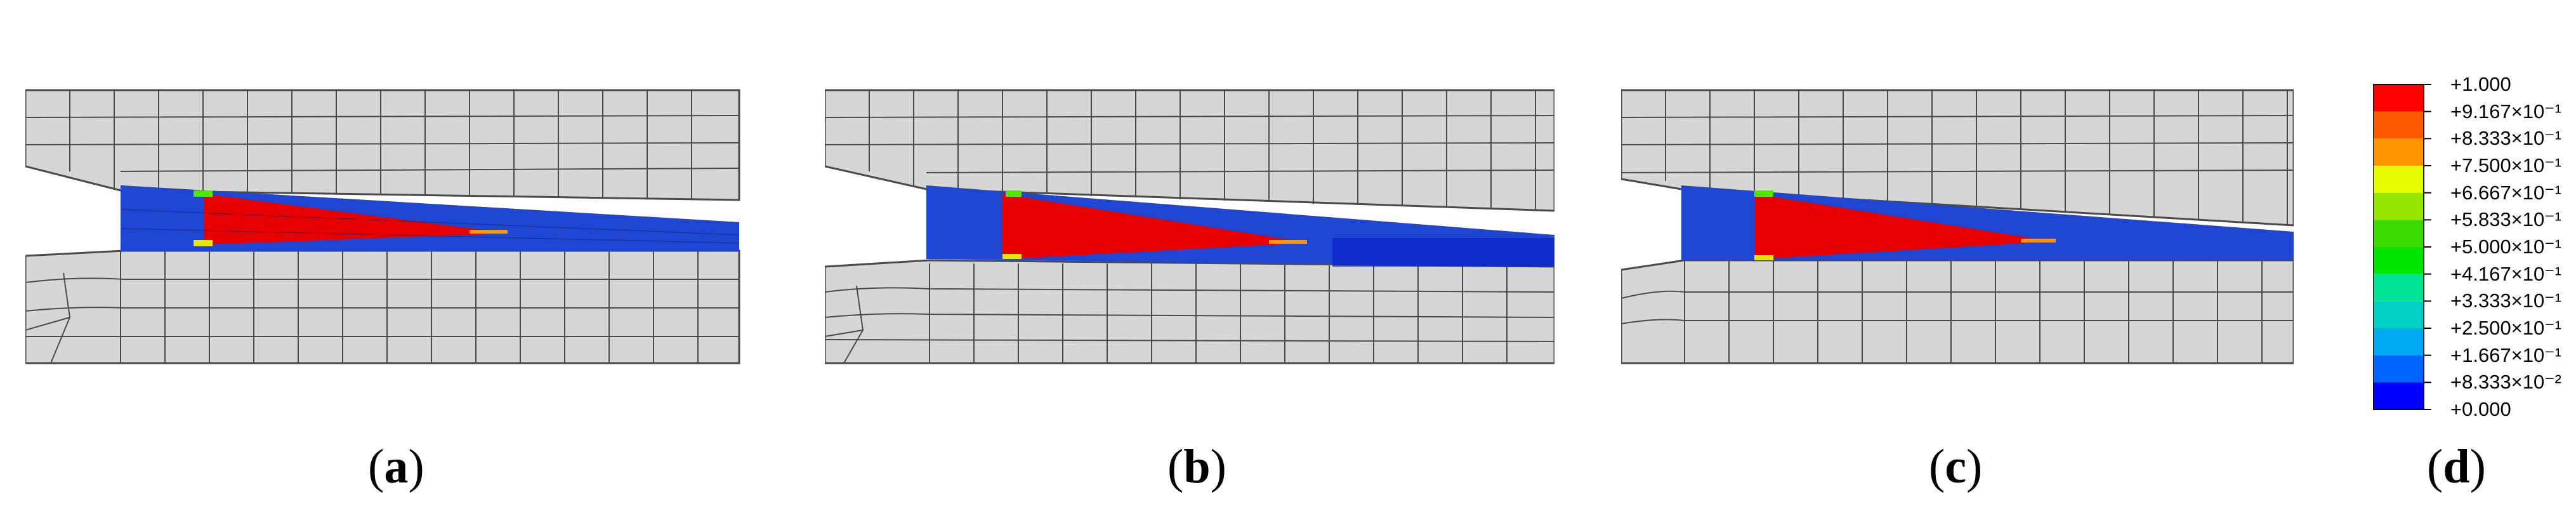 This screenshot has width=2576, height=525. What do you see at coordinates (2505, 382) in the screenshot?
I see `legend-label: +8.333×10⁻²` at bounding box center [2505, 382].